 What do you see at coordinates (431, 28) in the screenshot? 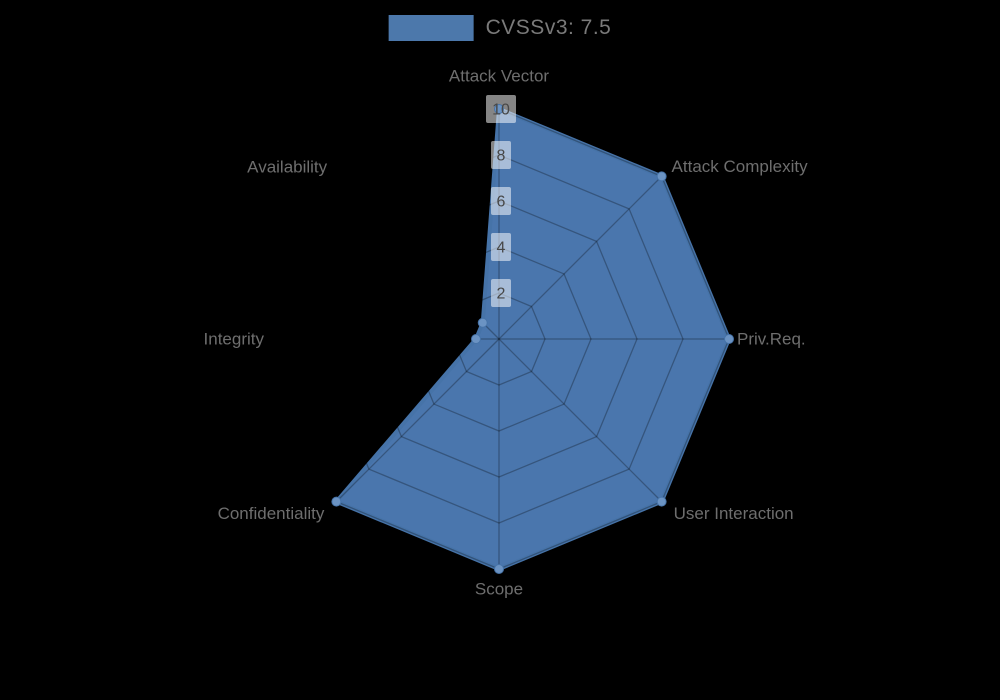
I see `legend-swatch` at bounding box center [431, 28].